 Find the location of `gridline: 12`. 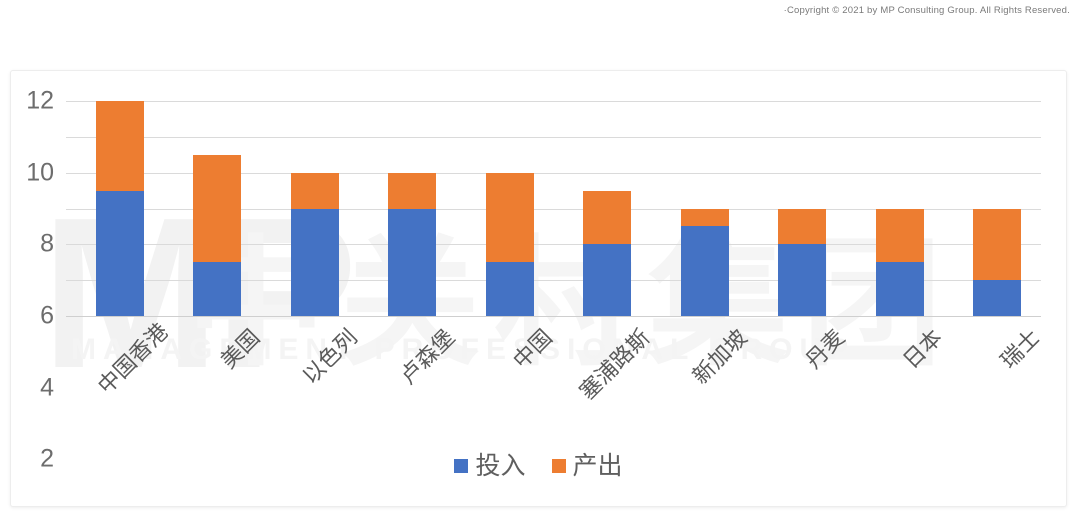

gridline: 12 is located at coordinates (533, 100).